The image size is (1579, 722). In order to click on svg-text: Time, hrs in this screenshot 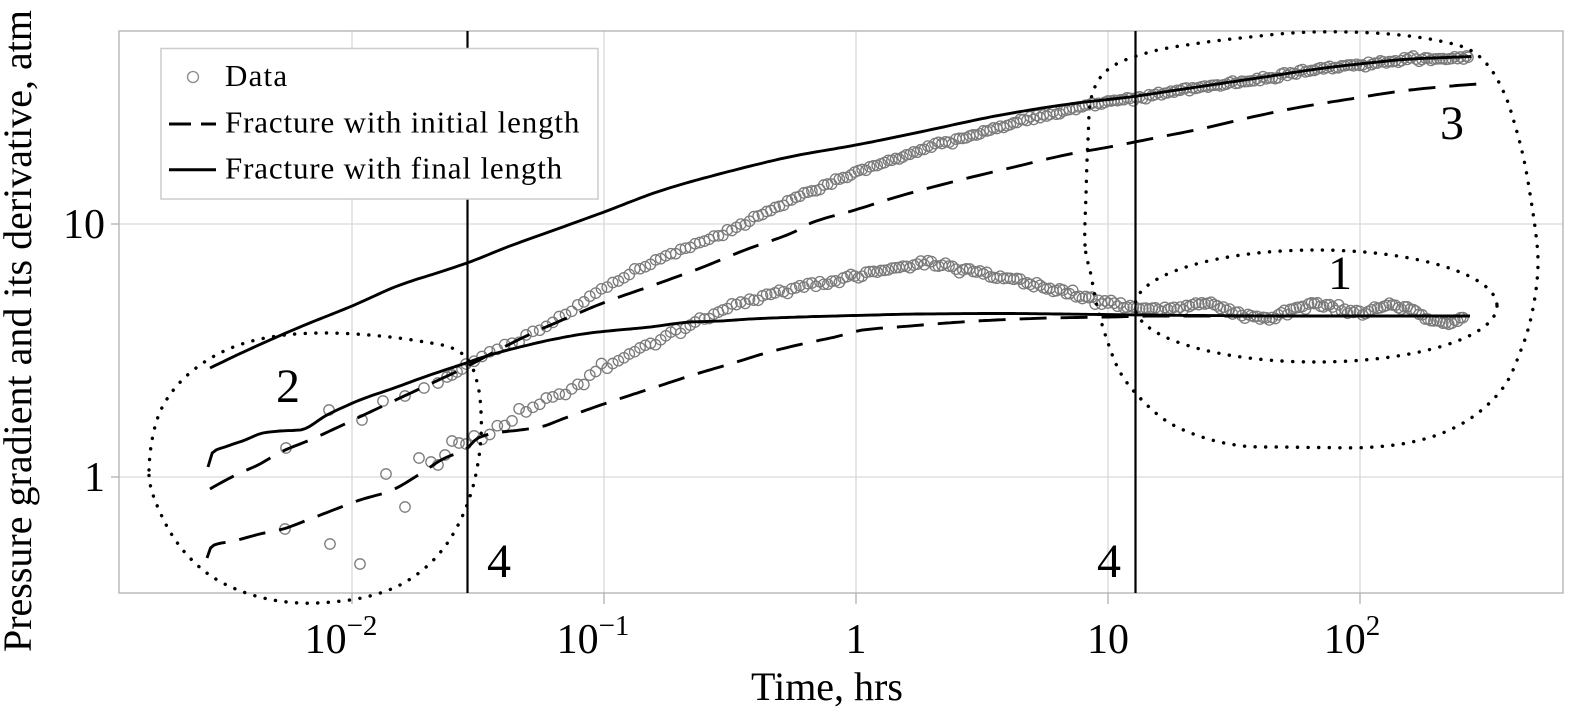, I will do `click(827, 686)`.